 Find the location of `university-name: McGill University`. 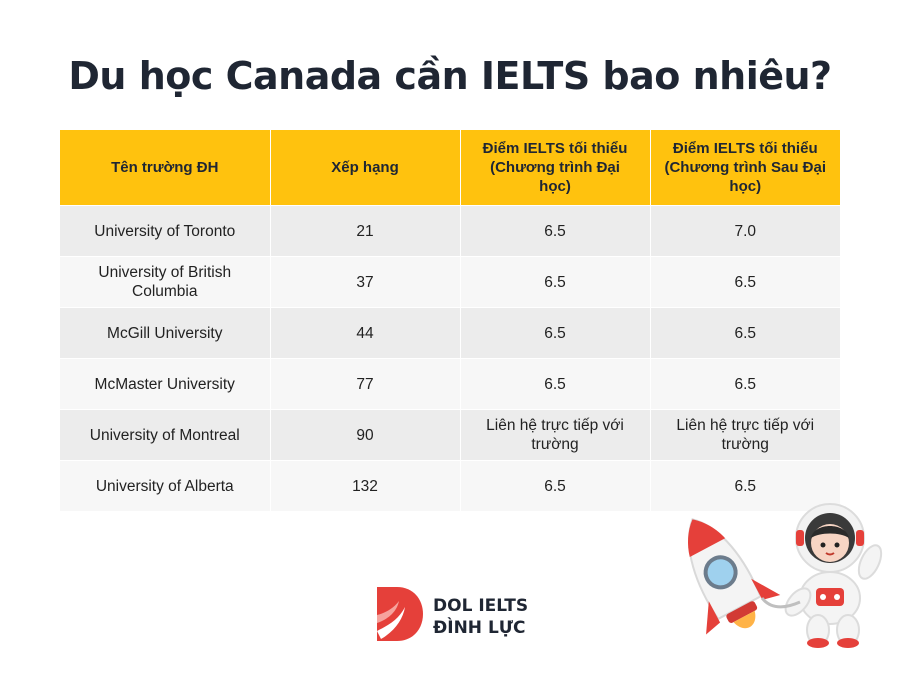

university-name: McGill University is located at coordinates (165, 333).